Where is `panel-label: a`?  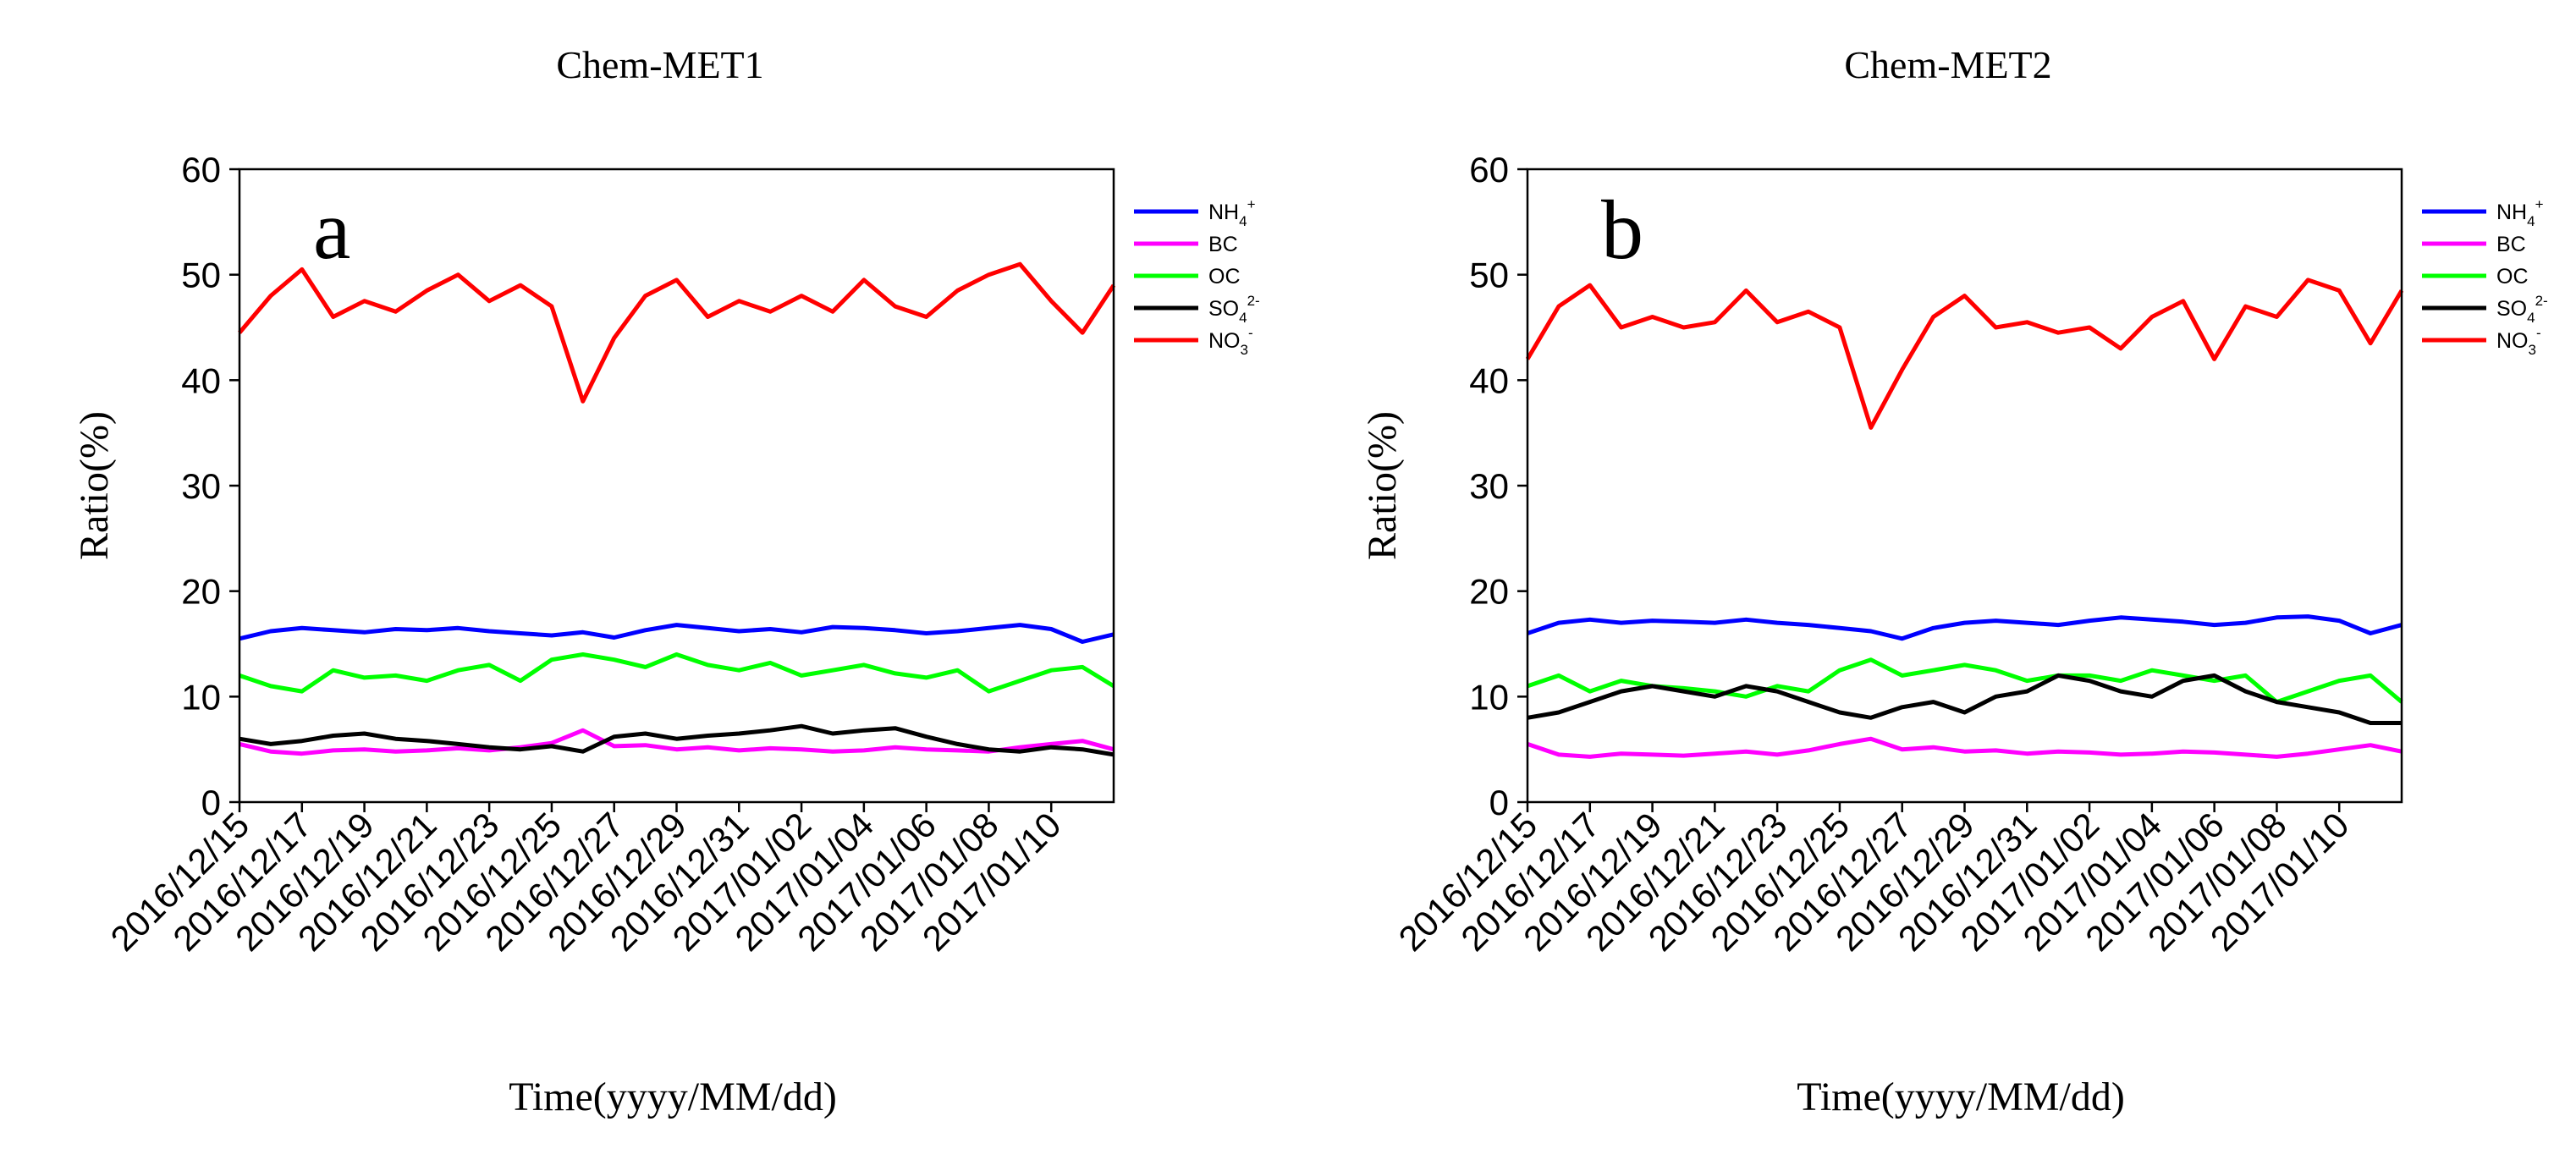
panel-label: a is located at coordinates (331, 230).